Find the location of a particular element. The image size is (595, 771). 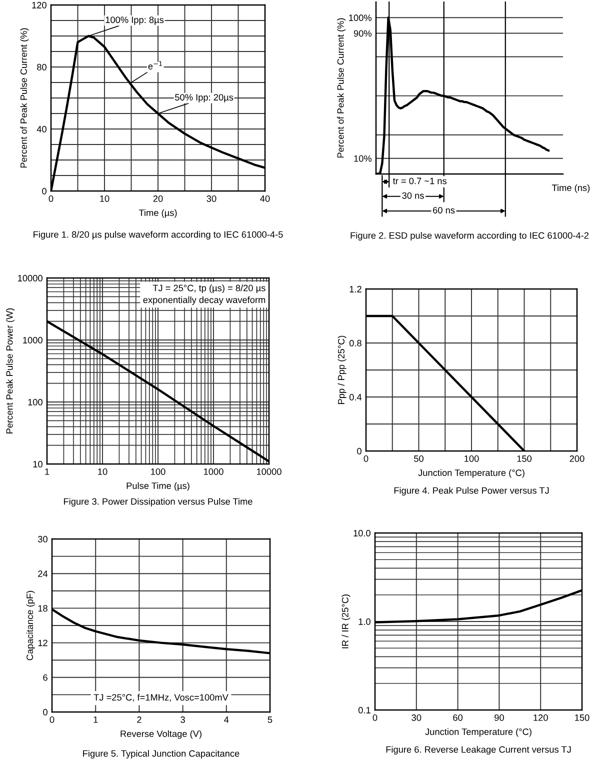

y-tick-label: 12 is located at coordinates (43, 643).